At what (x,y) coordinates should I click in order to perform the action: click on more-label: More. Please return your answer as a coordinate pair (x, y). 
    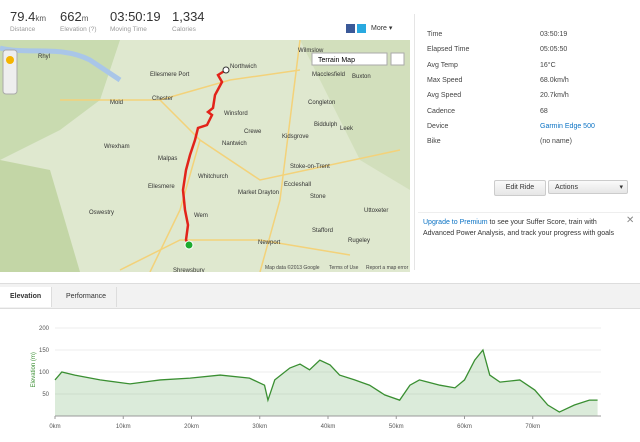
    Looking at the image, I should click on (379, 28).